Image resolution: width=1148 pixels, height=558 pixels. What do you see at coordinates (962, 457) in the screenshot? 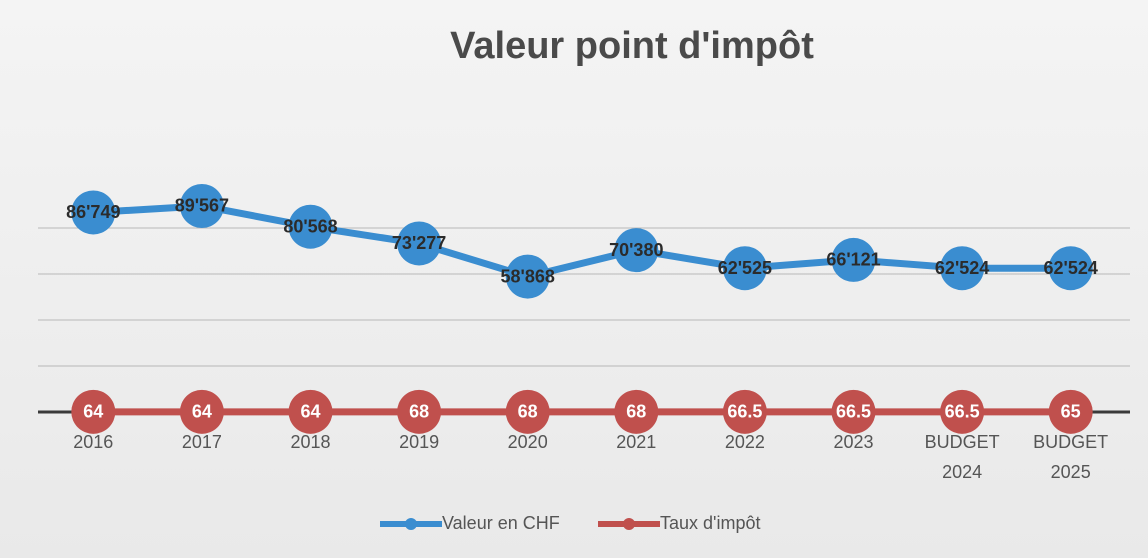
I see `x-tick-label: BUDGET 2024` at bounding box center [962, 457].